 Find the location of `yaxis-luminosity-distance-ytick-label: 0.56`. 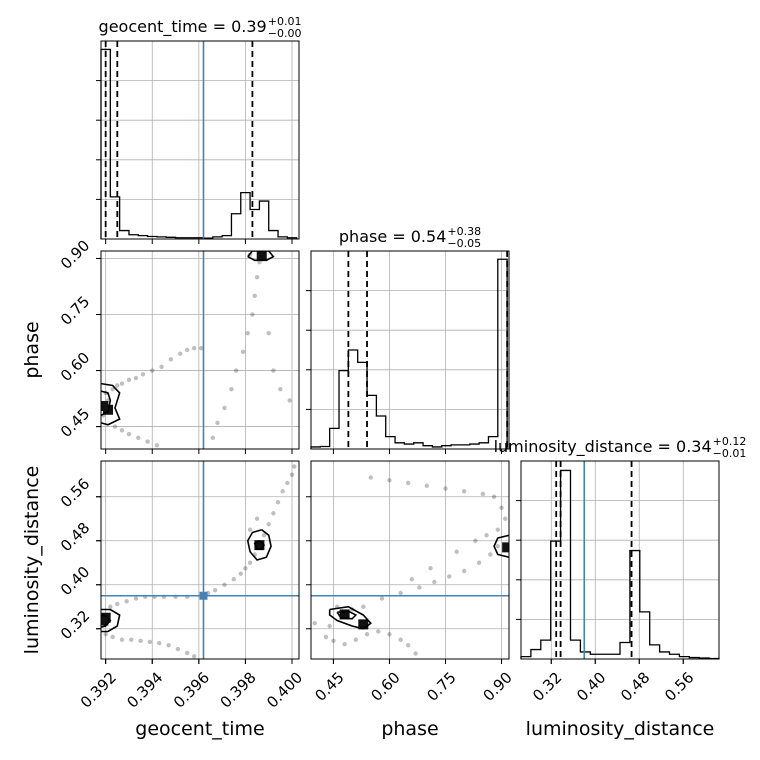

yaxis-luminosity-distance-ytick-label: 0.56 is located at coordinates (75, 493).